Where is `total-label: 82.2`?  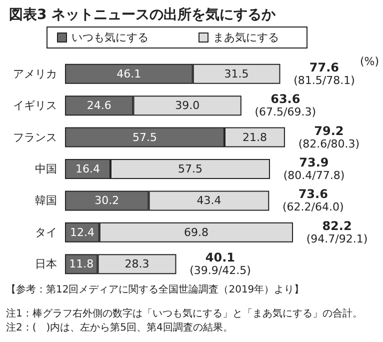
total-label: 82.2 is located at coordinates (337, 225).